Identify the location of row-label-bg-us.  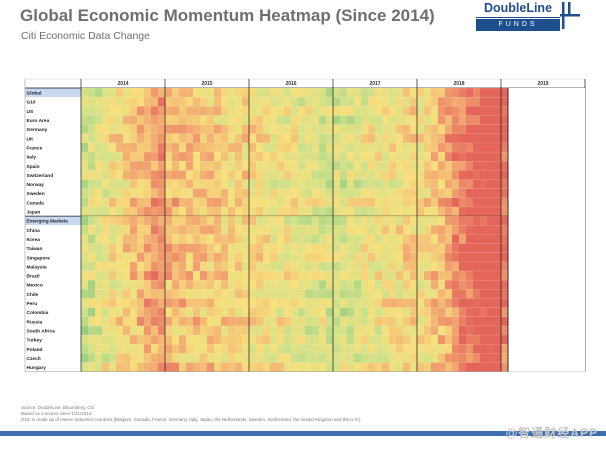
(53, 111).